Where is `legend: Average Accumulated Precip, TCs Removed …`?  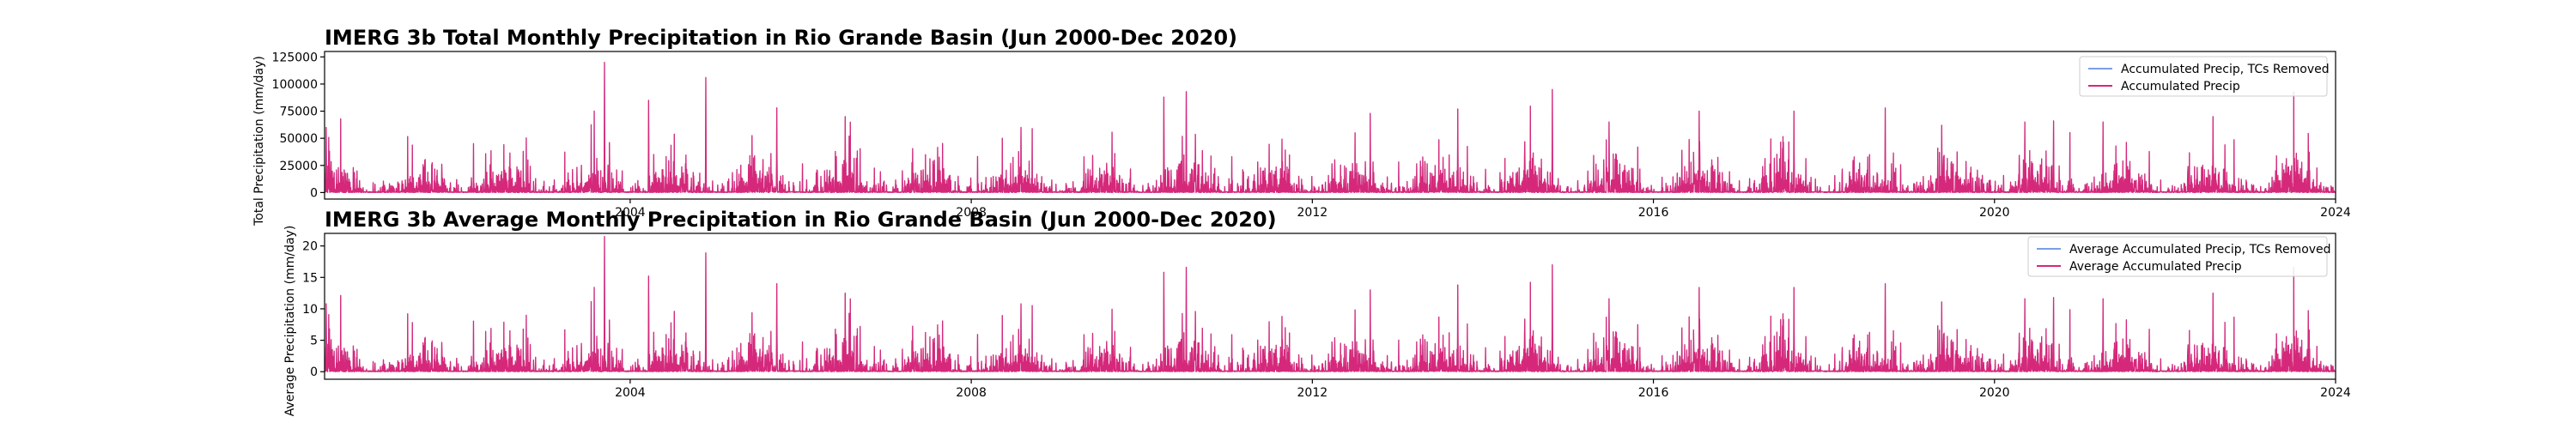 legend: Average Accumulated Precip, TCs Removed … is located at coordinates (2179, 256).